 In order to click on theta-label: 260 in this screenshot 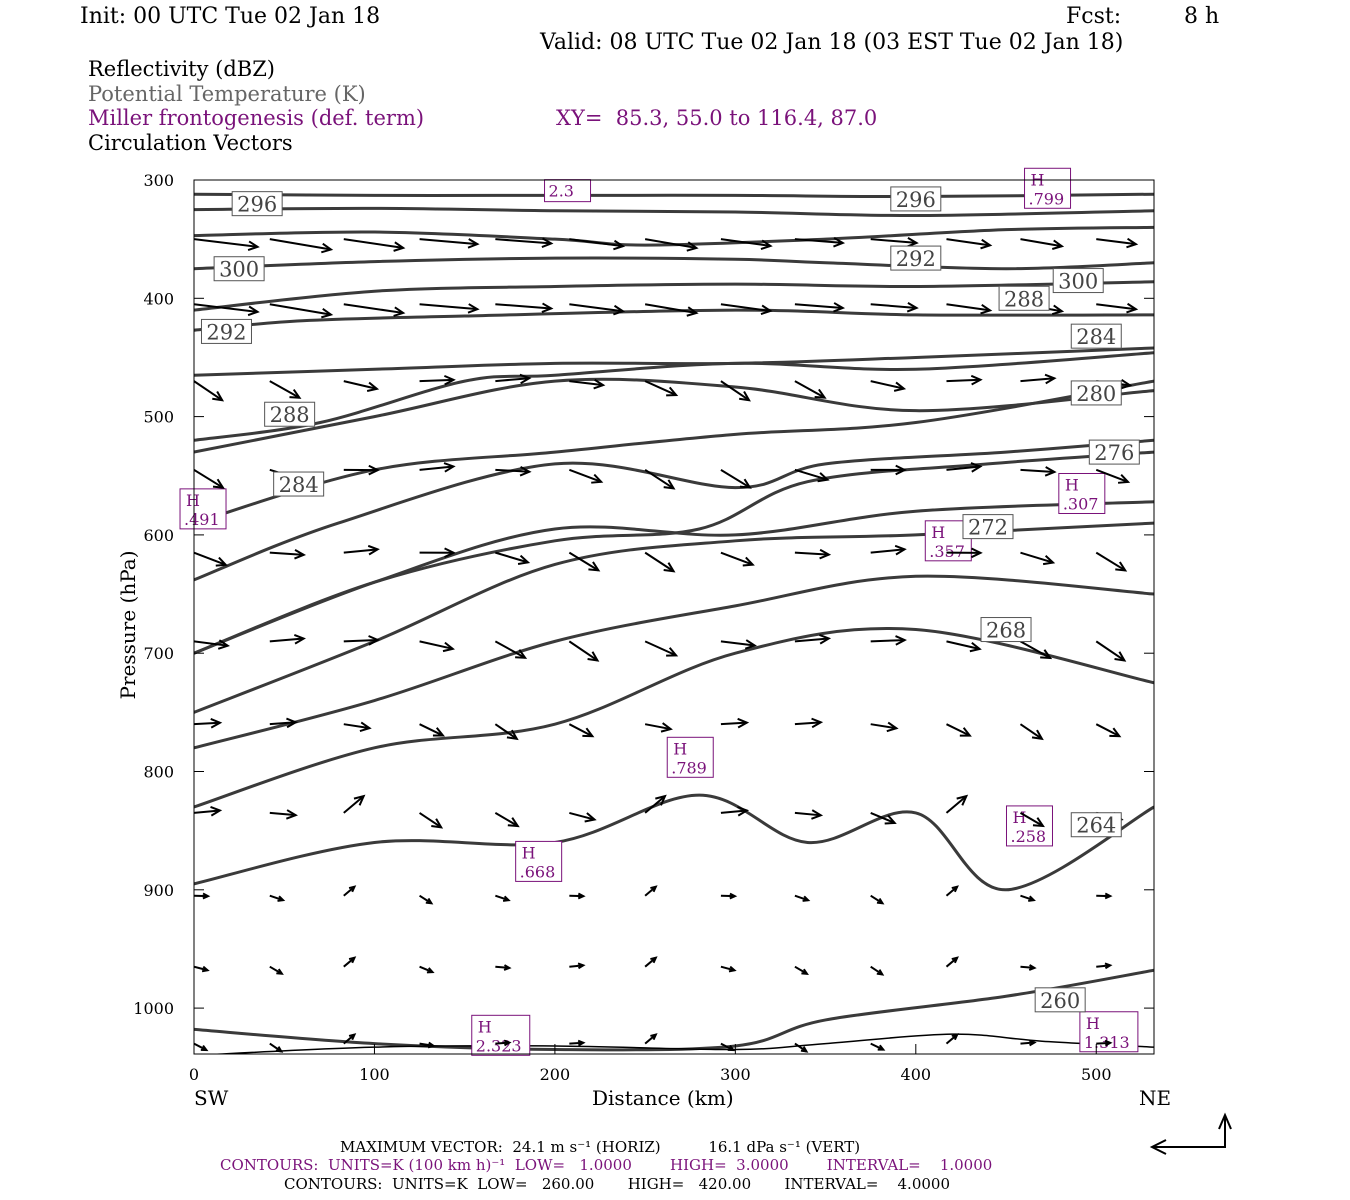, I will do `click(1060, 1001)`.